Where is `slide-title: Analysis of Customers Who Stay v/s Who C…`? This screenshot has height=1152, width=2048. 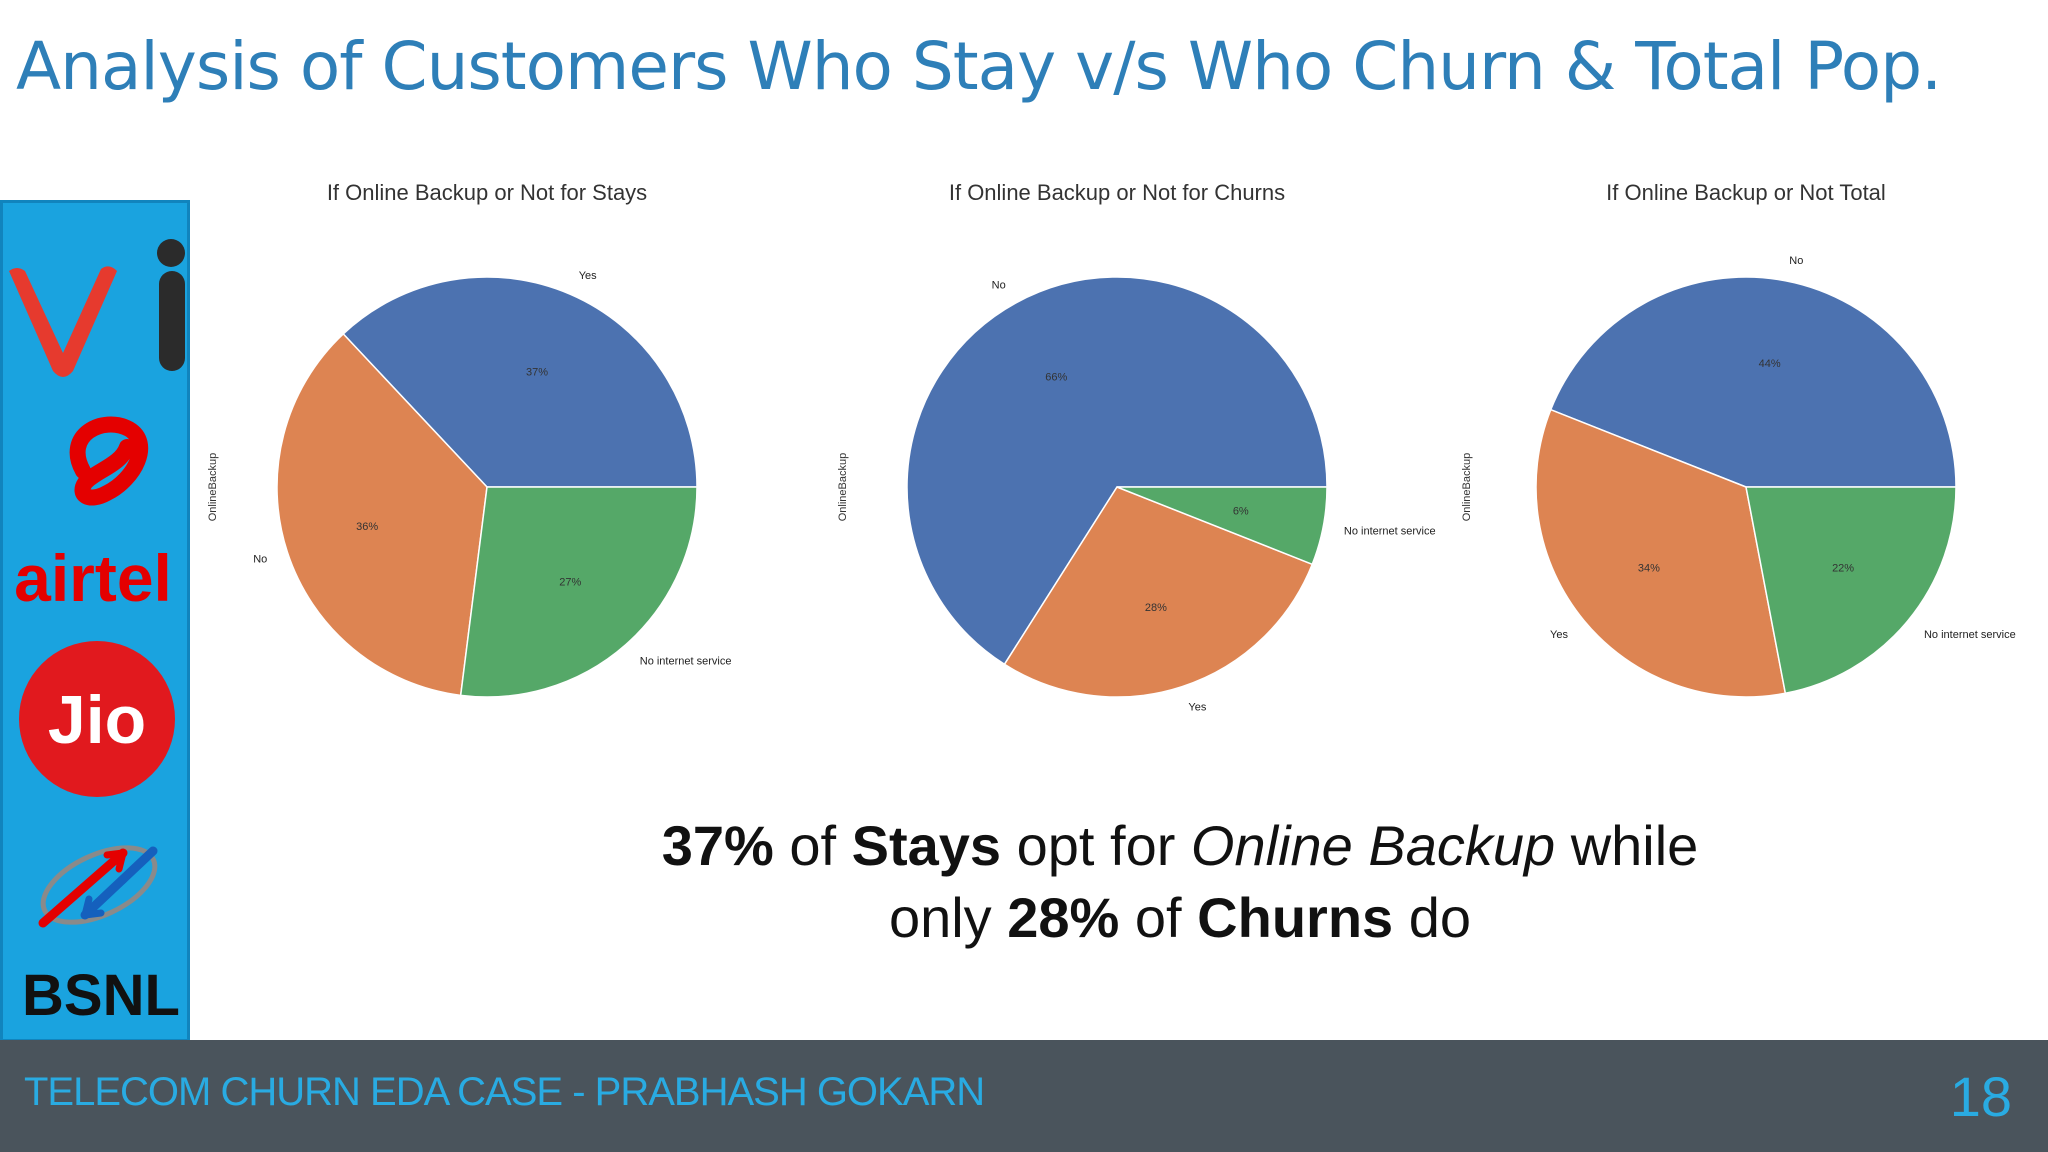
slide-title: Analysis of Customers Who Stay v/s Who C… is located at coordinates (979, 66).